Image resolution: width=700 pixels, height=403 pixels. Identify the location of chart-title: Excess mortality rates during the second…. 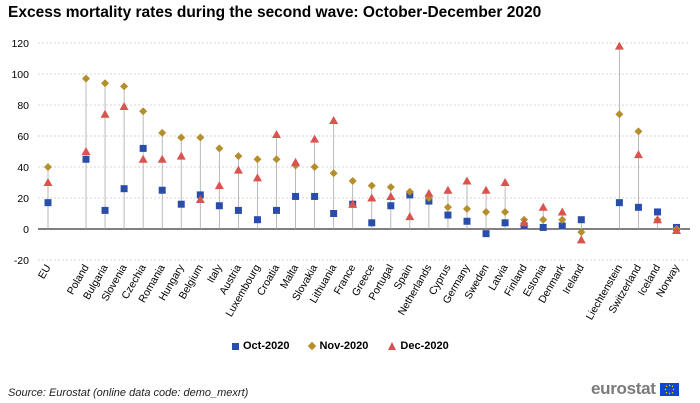
(275, 12).